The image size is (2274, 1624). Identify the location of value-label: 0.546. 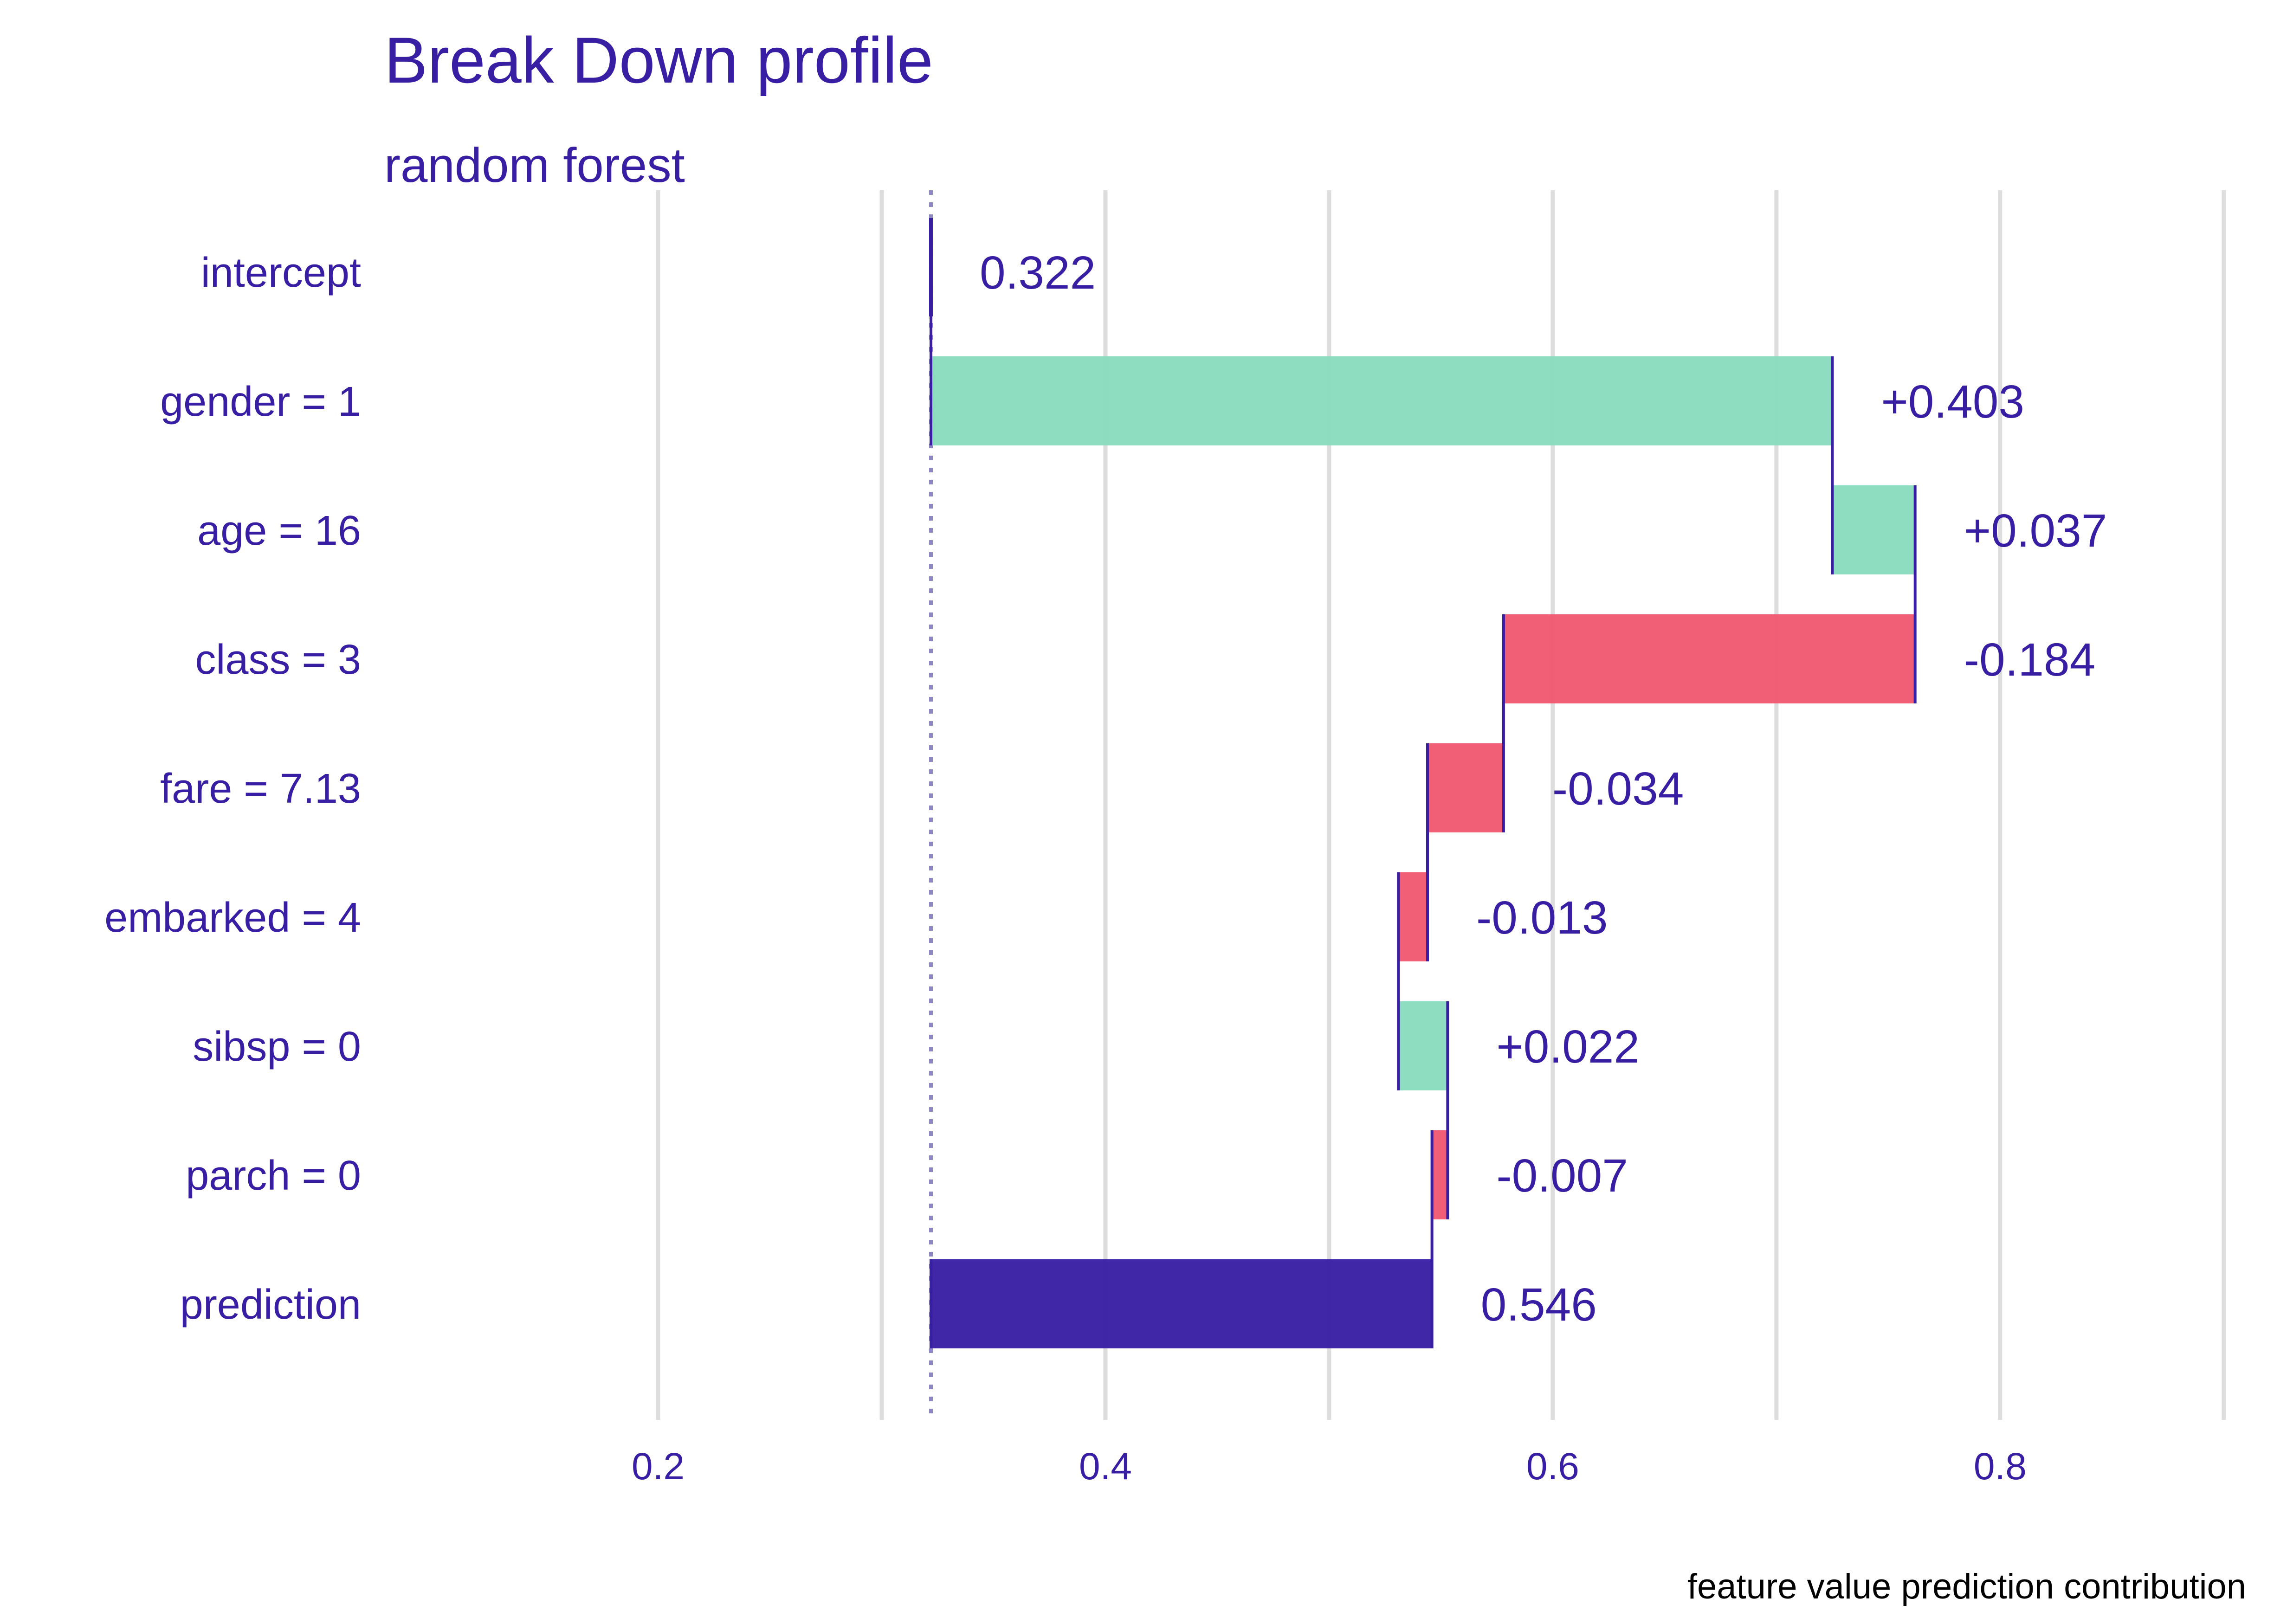
(1539, 1305).